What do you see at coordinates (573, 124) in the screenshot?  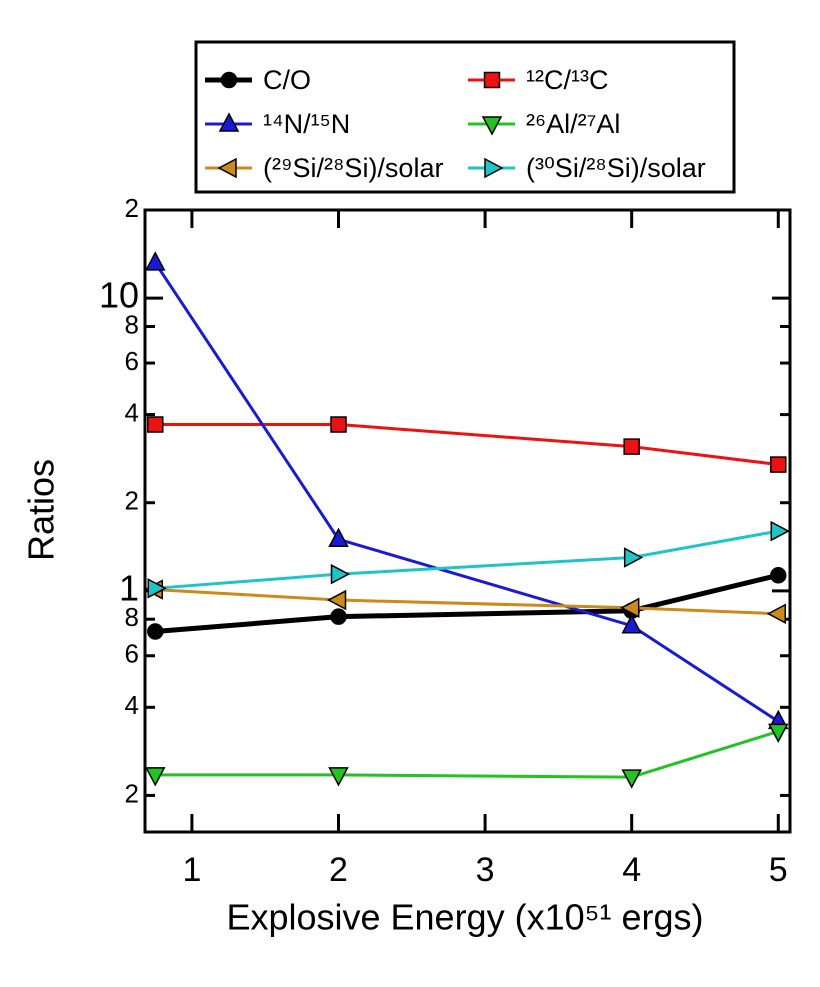 I see `legend-label: ²⁶Al/²⁷Al` at bounding box center [573, 124].